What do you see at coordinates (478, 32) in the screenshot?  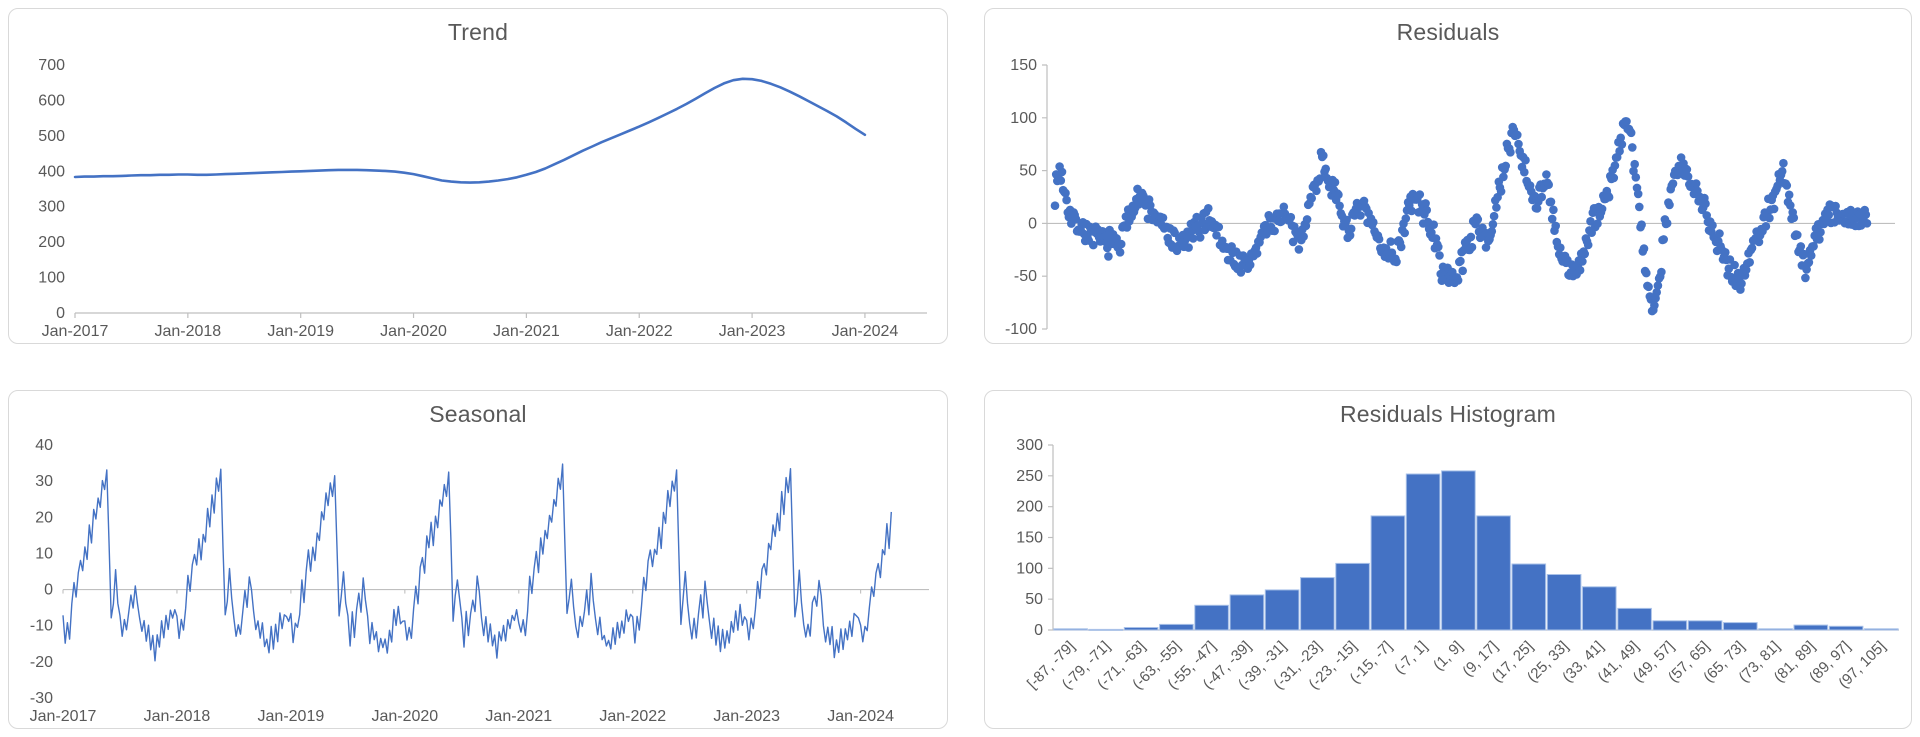 I see `trend-chart-title: Trend` at bounding box center [478, 32].